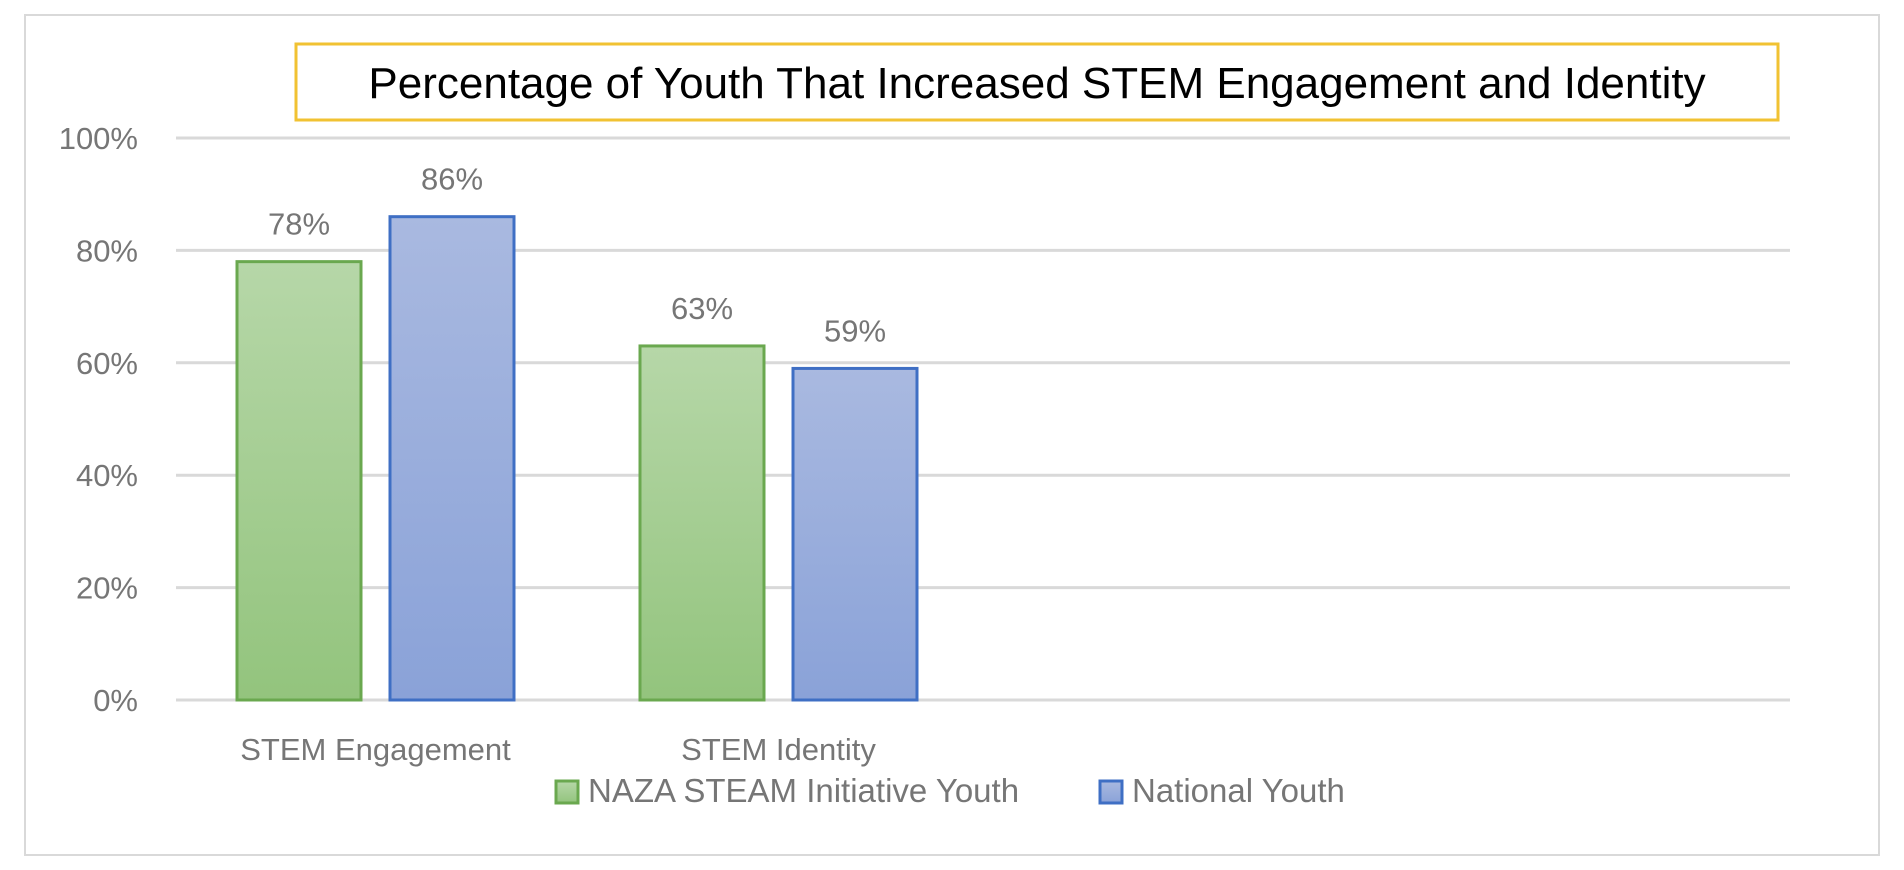 The height and width of the screenshot is (870, 1904). What do you see at coordinates (299, 224) in the screenshot?
I see `data-label: 78%` at bounding box center [299, 224].